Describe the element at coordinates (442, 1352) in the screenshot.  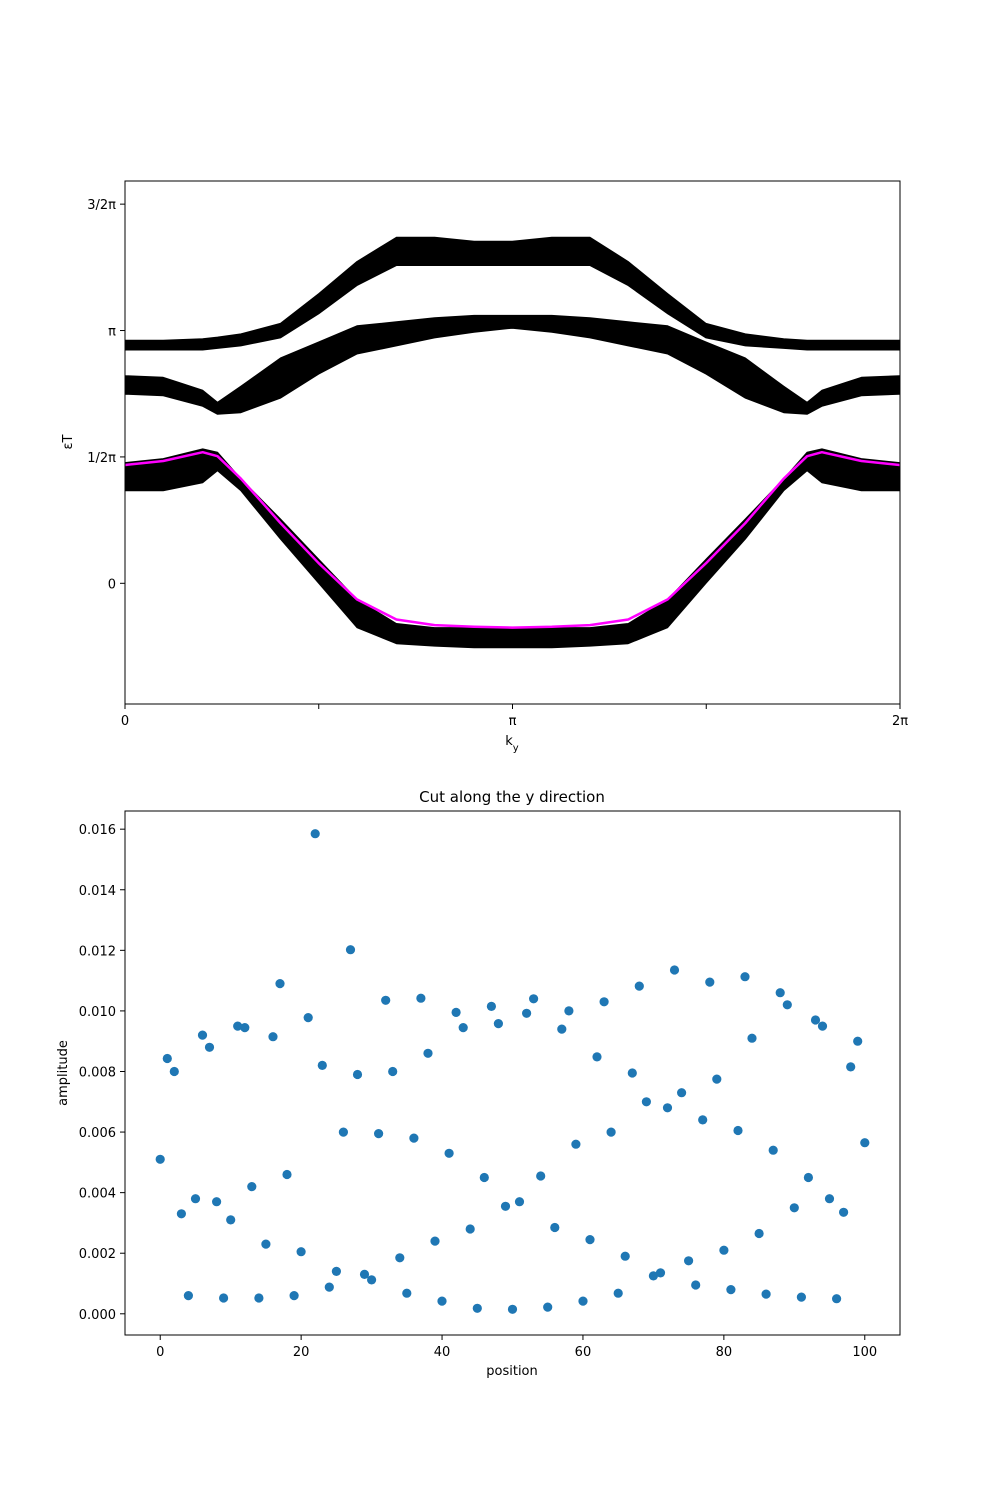
I see `scatter-x-tick-label: 40` at that location.